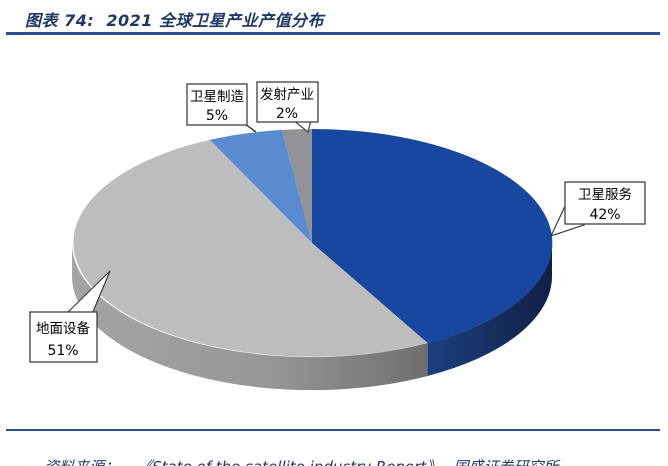 The width and height of the screenshot is (668, 466). I want to click on callout-manufacturing-pct: 5%, so click(217, 116).